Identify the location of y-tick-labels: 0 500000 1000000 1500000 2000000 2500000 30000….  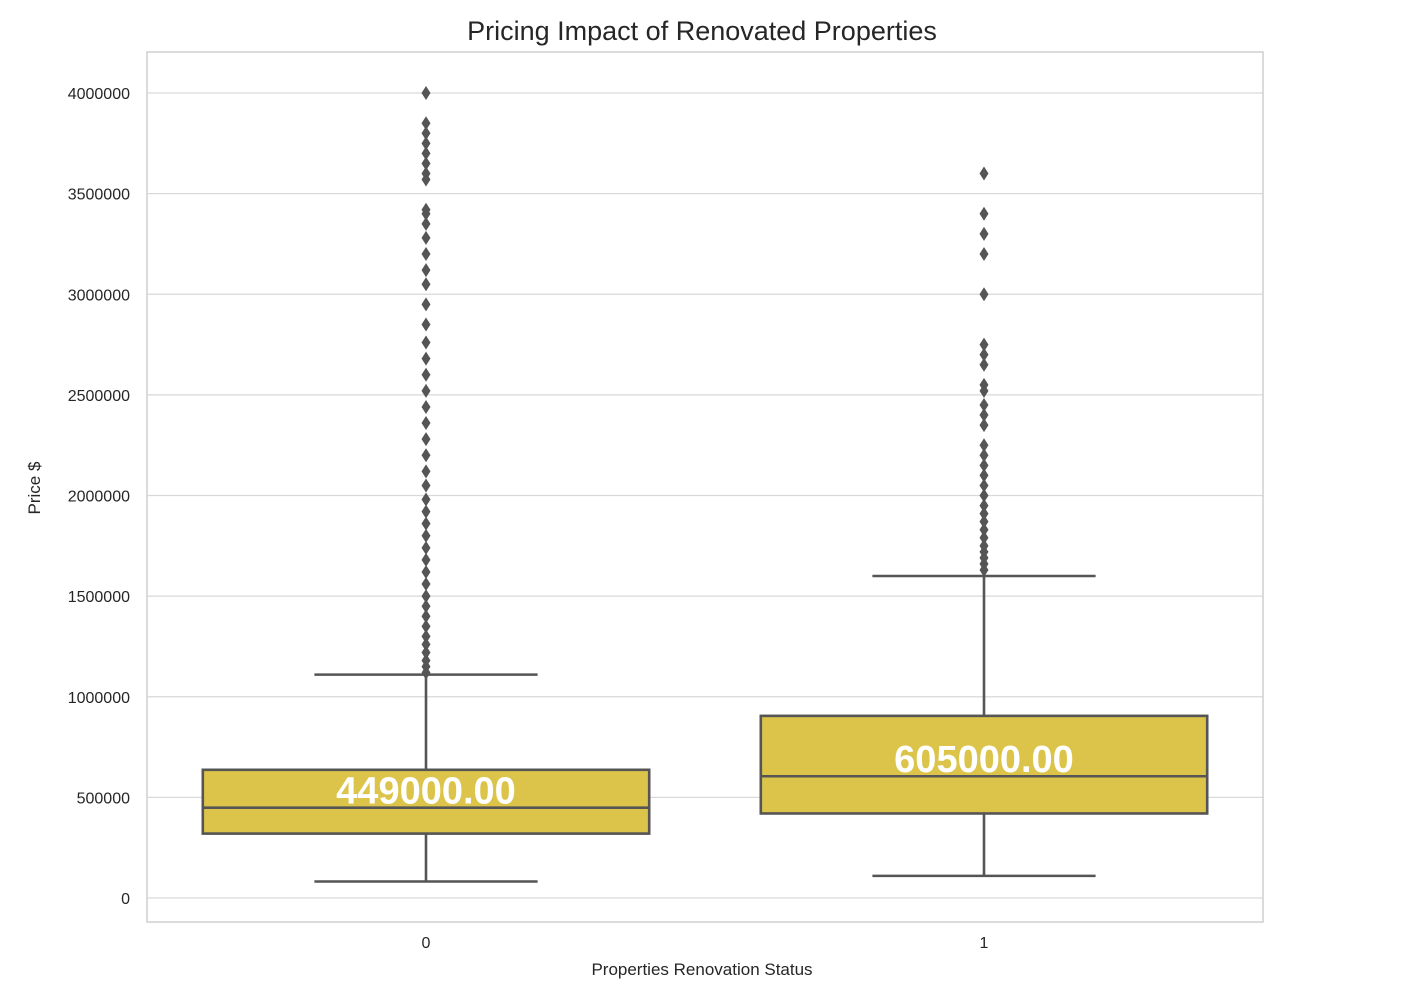
(99, 497).